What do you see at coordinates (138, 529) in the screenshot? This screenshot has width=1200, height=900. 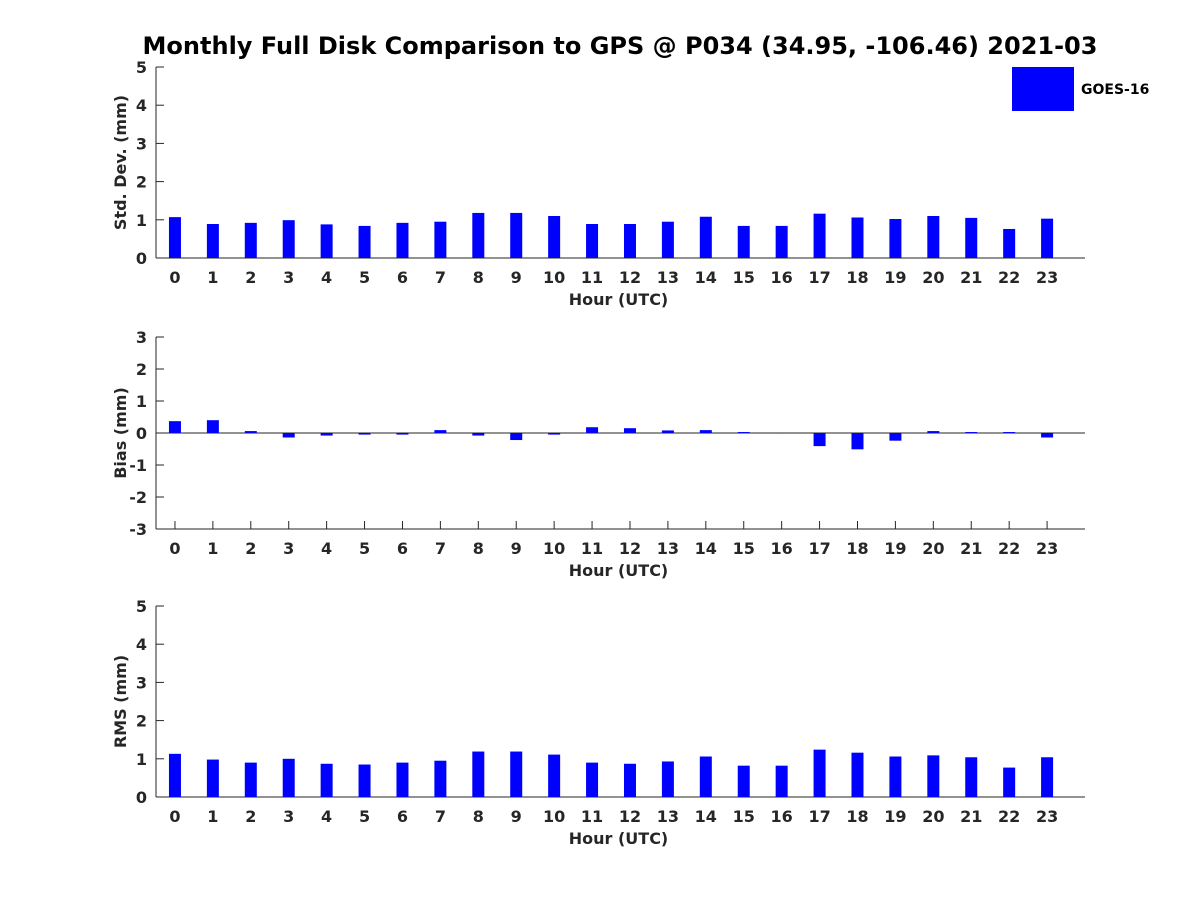 I see `bias-y-tick-label: -3` at bounding box center [138, 529].